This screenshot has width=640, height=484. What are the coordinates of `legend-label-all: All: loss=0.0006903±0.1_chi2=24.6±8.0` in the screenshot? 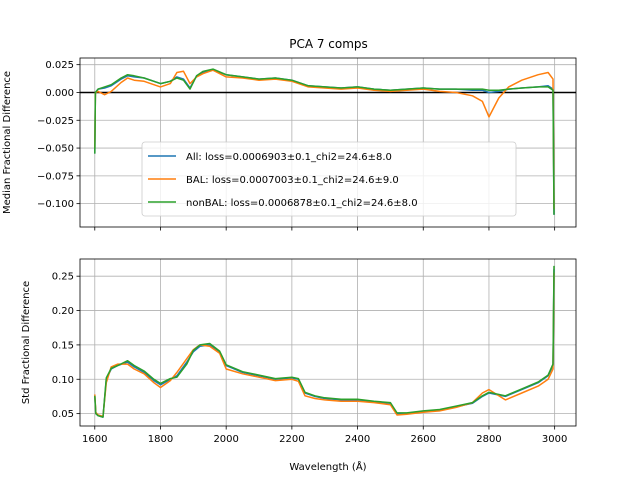 It's located at (289, 157).